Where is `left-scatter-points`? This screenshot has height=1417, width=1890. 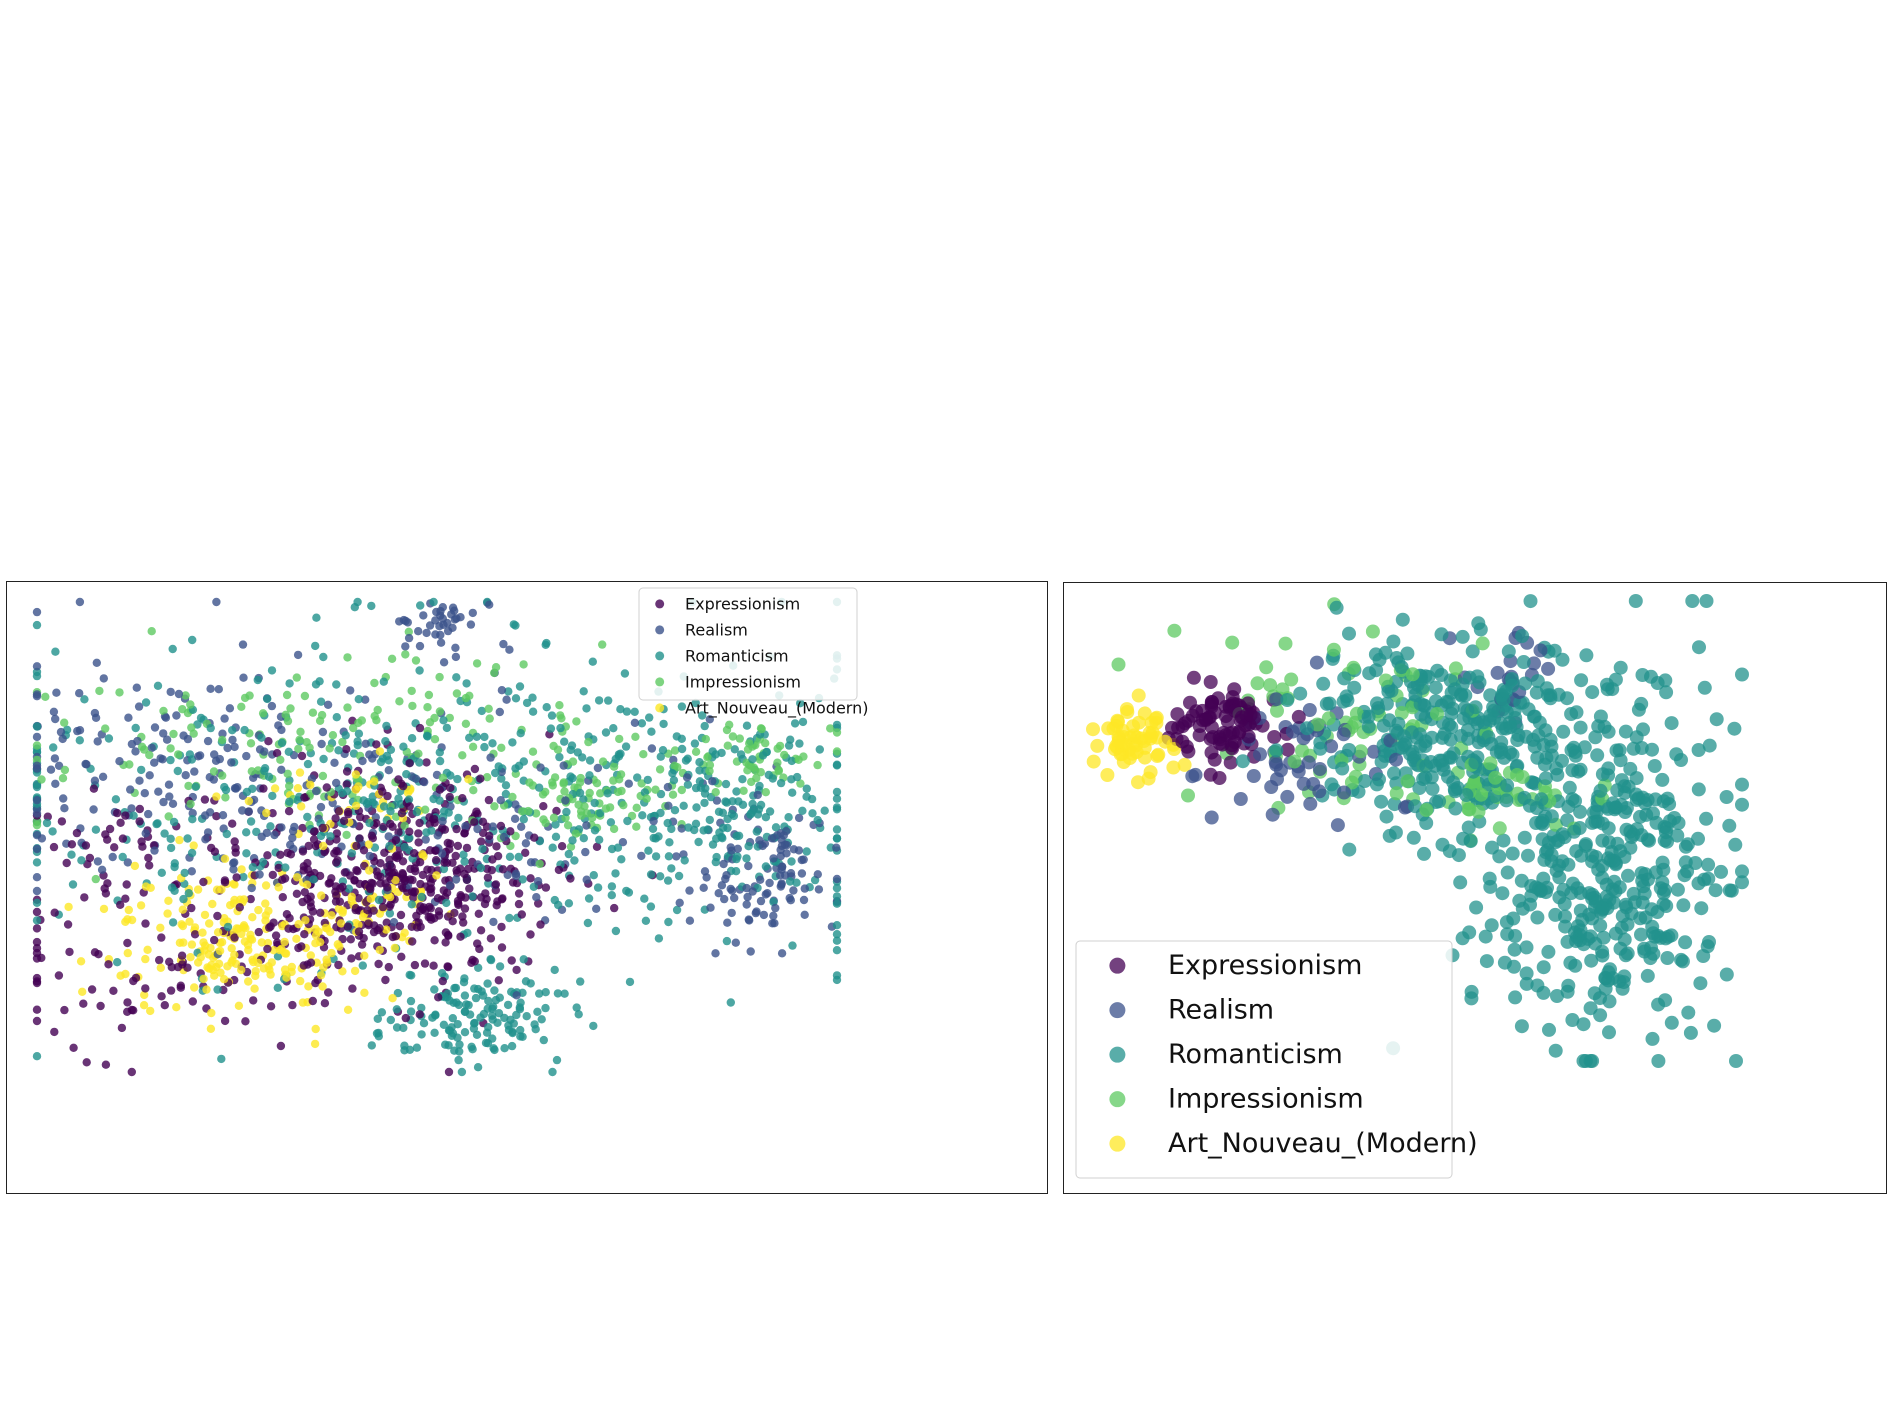
left-scatter-points is located at coordinates (437, 837).